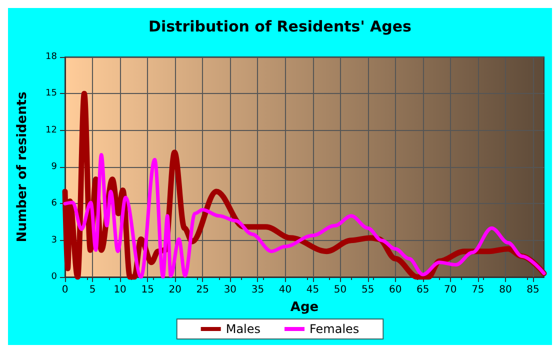 The width and height of the screenshot is (560, 353). What do you see at coordinates (203, 290) in the screenshot?
I see `x-tick-label: 25` at bounding box center [203, 290].